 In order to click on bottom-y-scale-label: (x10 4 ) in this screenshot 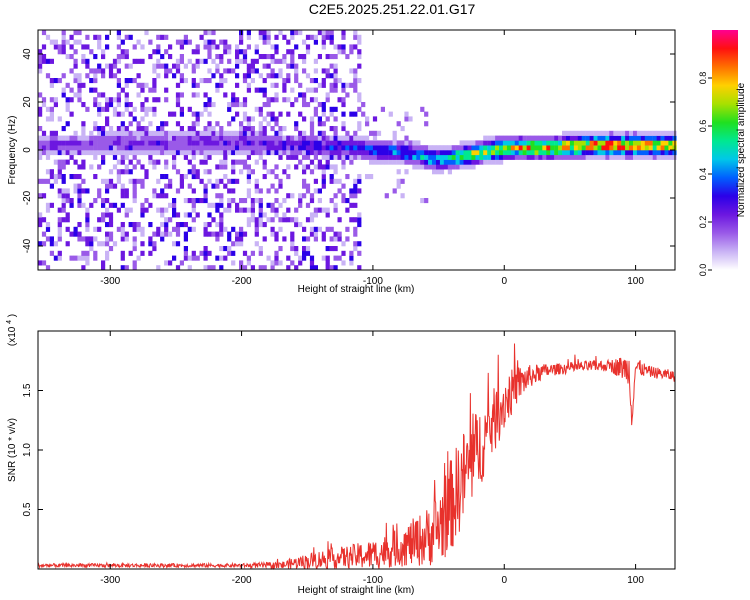, I will do `click(10, 330)`.